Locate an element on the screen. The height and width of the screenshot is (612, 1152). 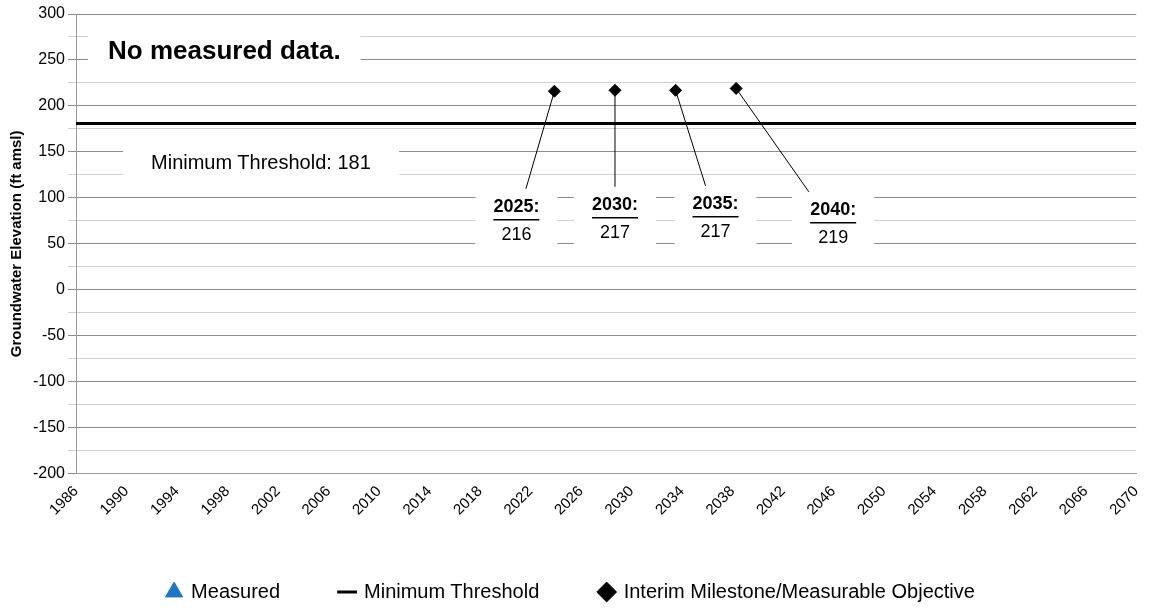
annotation: 2025: 216 is located at coordinates (516, 219).